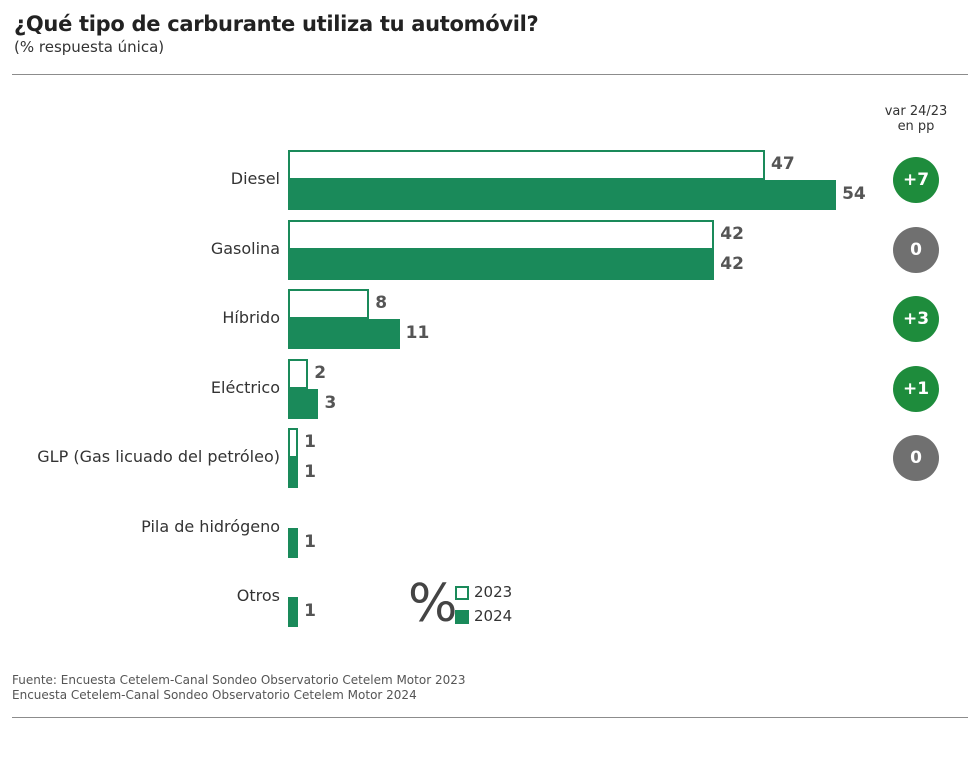  Describe the element at coordinates (501, 234) in the screenshot. I see `bar-2023-gasolina` at that location.